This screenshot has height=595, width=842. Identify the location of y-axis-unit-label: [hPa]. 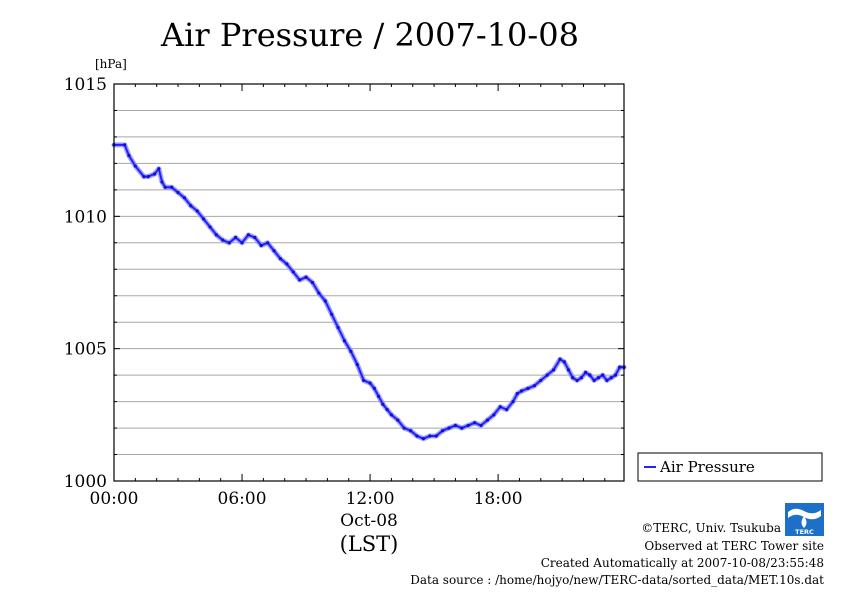
(111, 64).